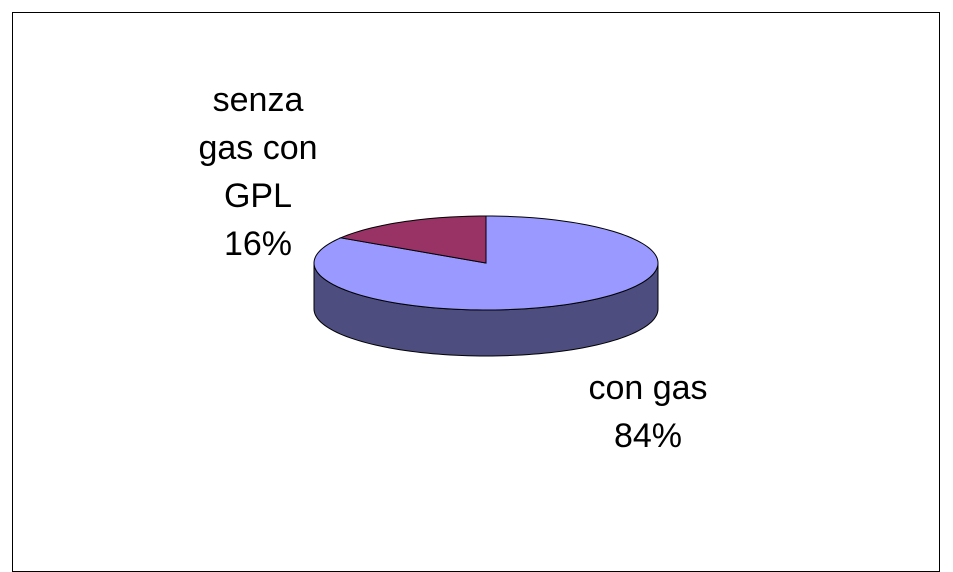  Describe the element at coordinates (412, 239) in the screenshot. I see `pie-slice` at that location.